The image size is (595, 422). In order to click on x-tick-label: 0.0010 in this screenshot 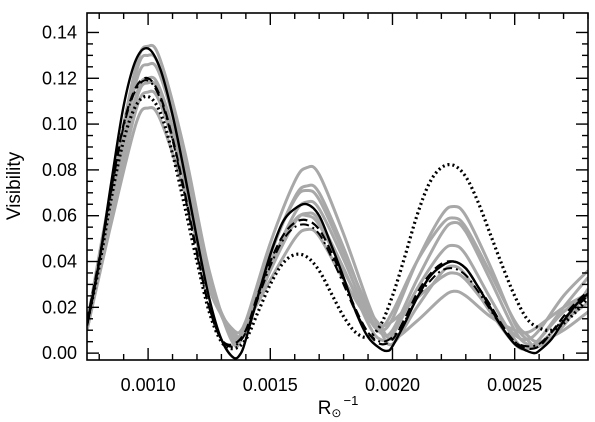, I will do `click(148, 385)`.